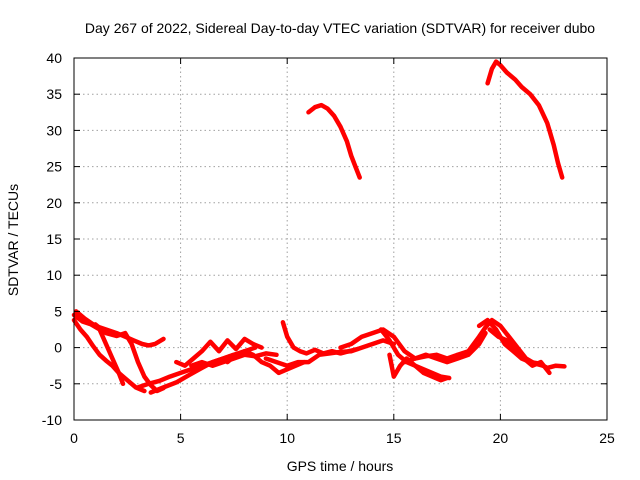  What do you see at coordinates (54, 275) in the screenshot?
I see `y-tick-label: 10` at bounding box center [54, 275].